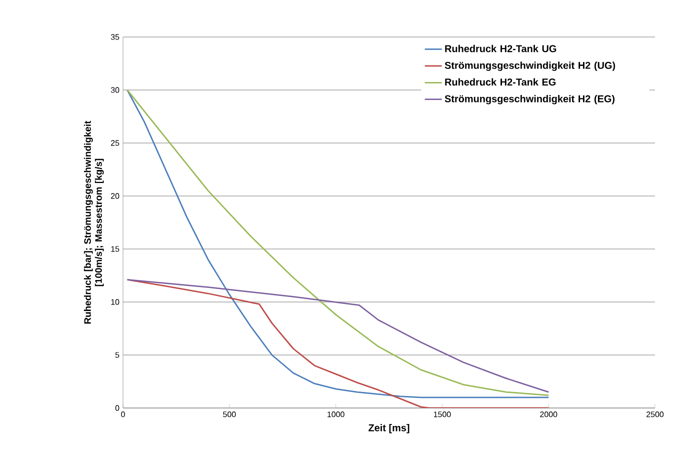 The image size is (696, 468). What do you see at coordinates (500, 82) in the screenshot?
I see `legend-label: Ruhedruck H2-Tank EG` at bounding box center [500, 82].